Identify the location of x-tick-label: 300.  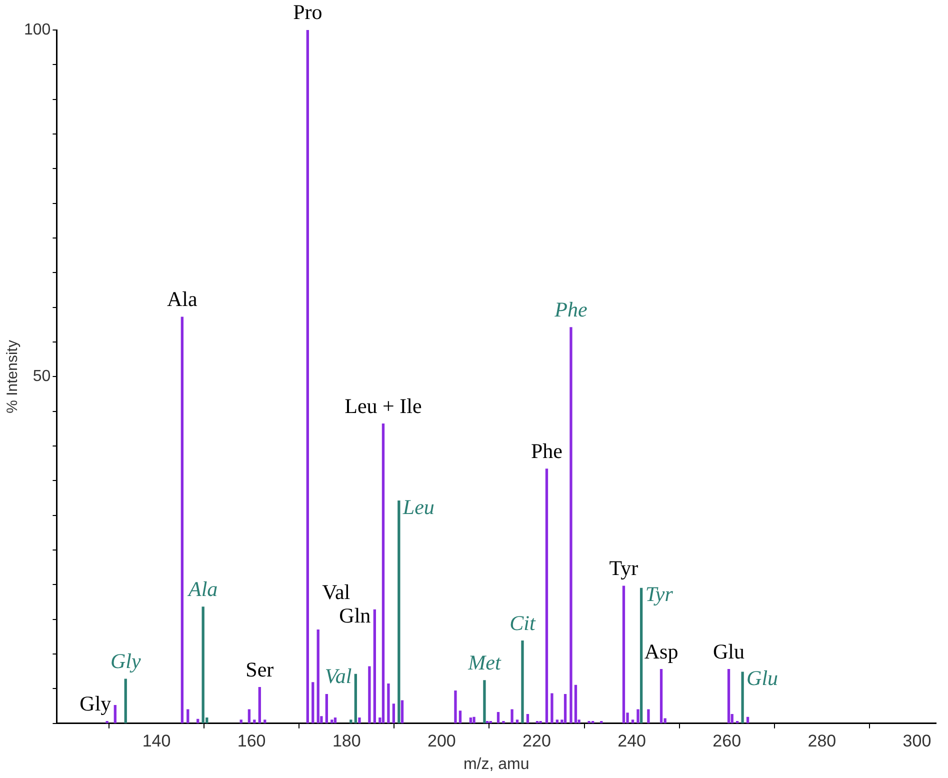
(917, 740).